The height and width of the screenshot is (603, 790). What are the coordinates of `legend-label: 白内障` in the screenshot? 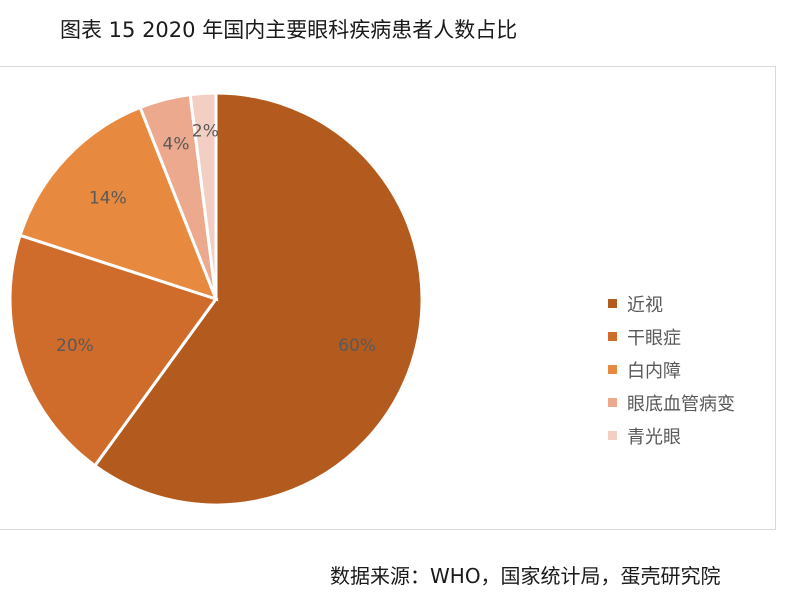 It's located at (654, 371).